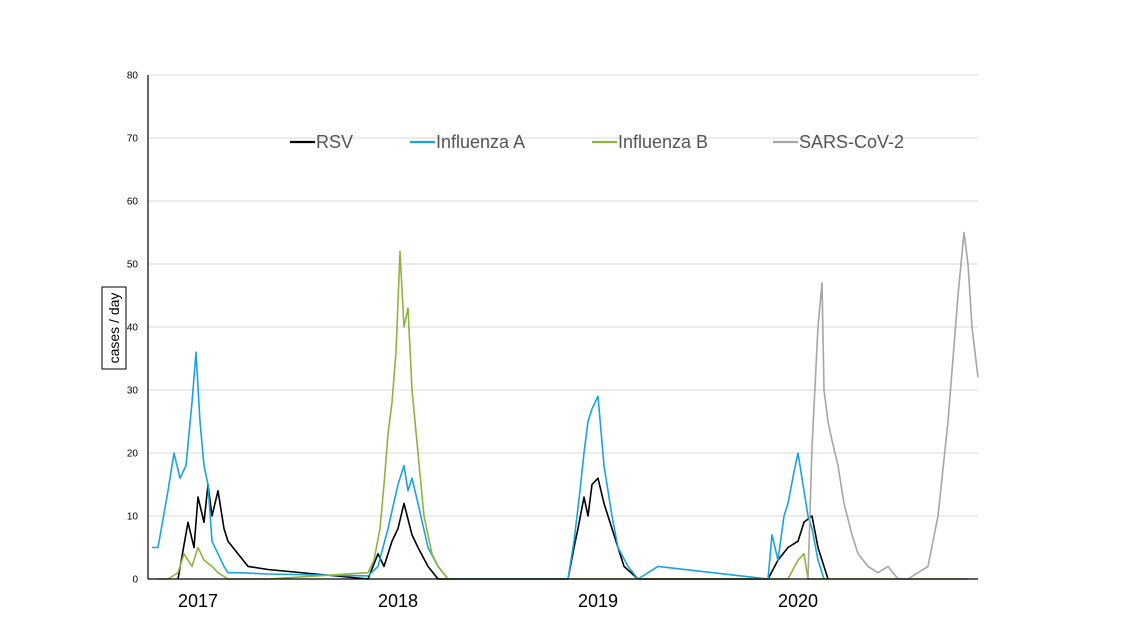 The image size is (1140, 642). I want to click on year-label: 2018, so click(398, 601).